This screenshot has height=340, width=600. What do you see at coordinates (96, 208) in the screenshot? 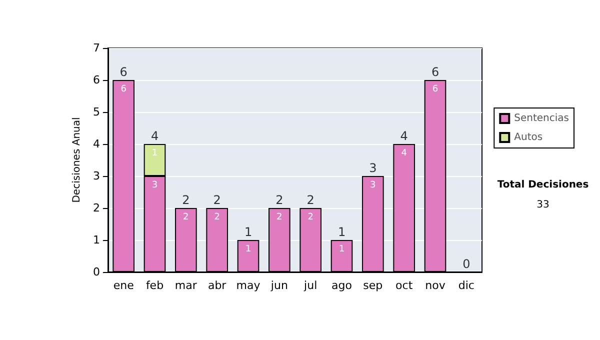
I see `y-tick-label: 2` at bounding box center [96, 208].